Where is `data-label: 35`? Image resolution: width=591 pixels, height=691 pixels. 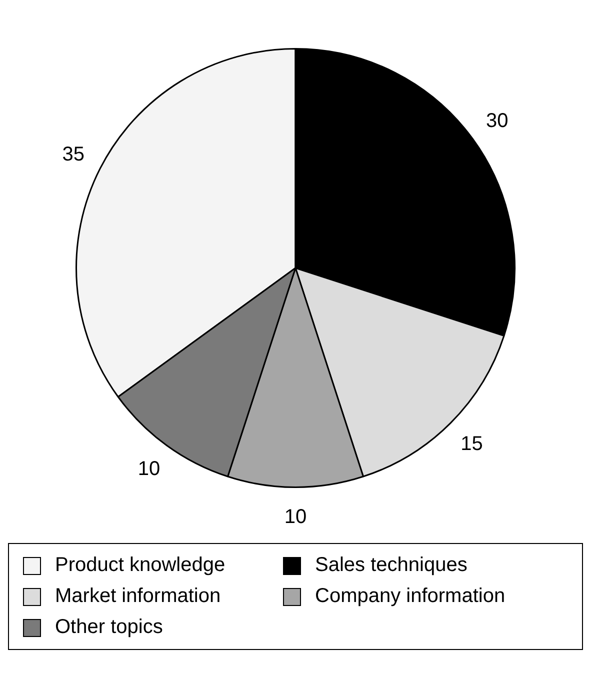 data-label: 35 is located at coordinates (73, 154).